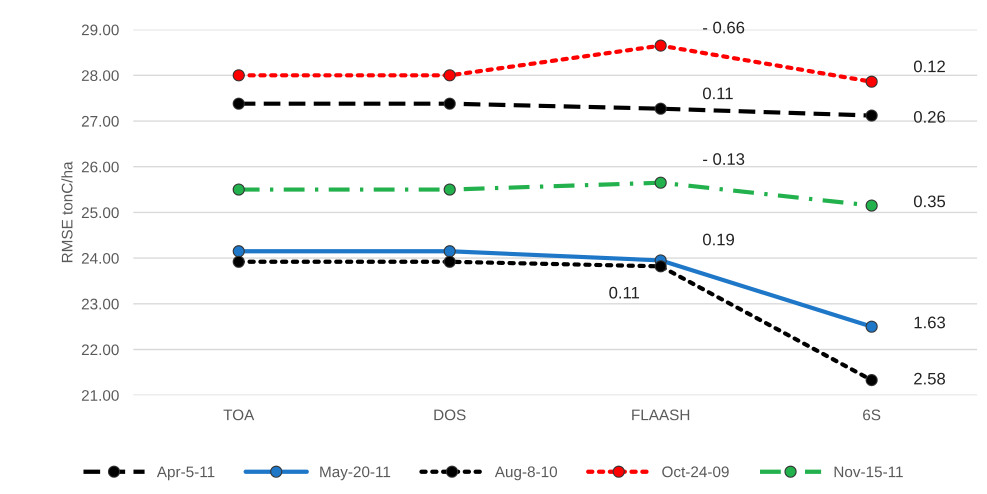 This screenshot has width=987, height=494. Describe the element at coordinates (100, 258) in the screenshot. I see `y-tick-label: 24.00` at that location.